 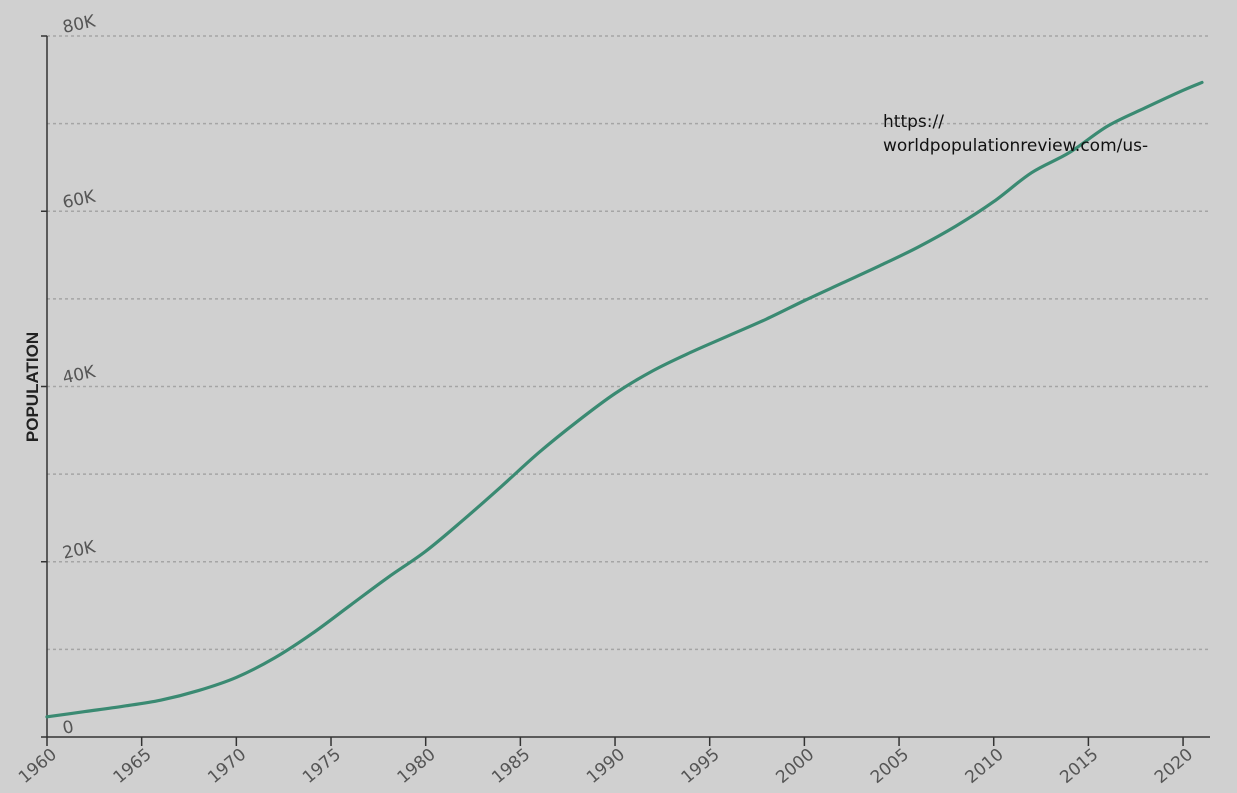 I want to click on source-annotation: https:// worldpopulationreview.com/us-, so click(x=1060, y=134).